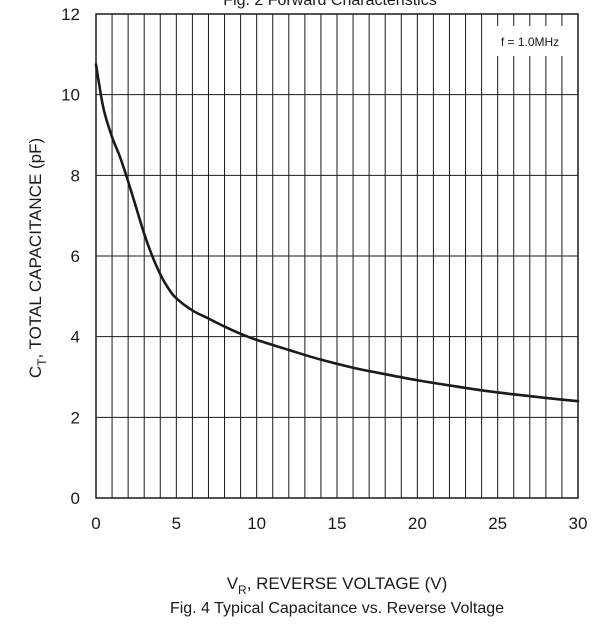 This screenshot has width=612, height=626. I want to click on x-axis-label-rest: , REVERSE VOLTAGE (V), so click(347, 583).